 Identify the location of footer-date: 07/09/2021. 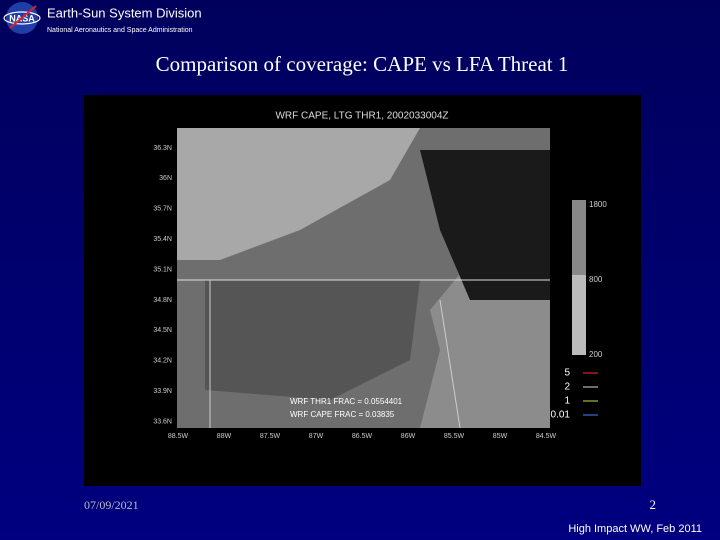
(111, 505).